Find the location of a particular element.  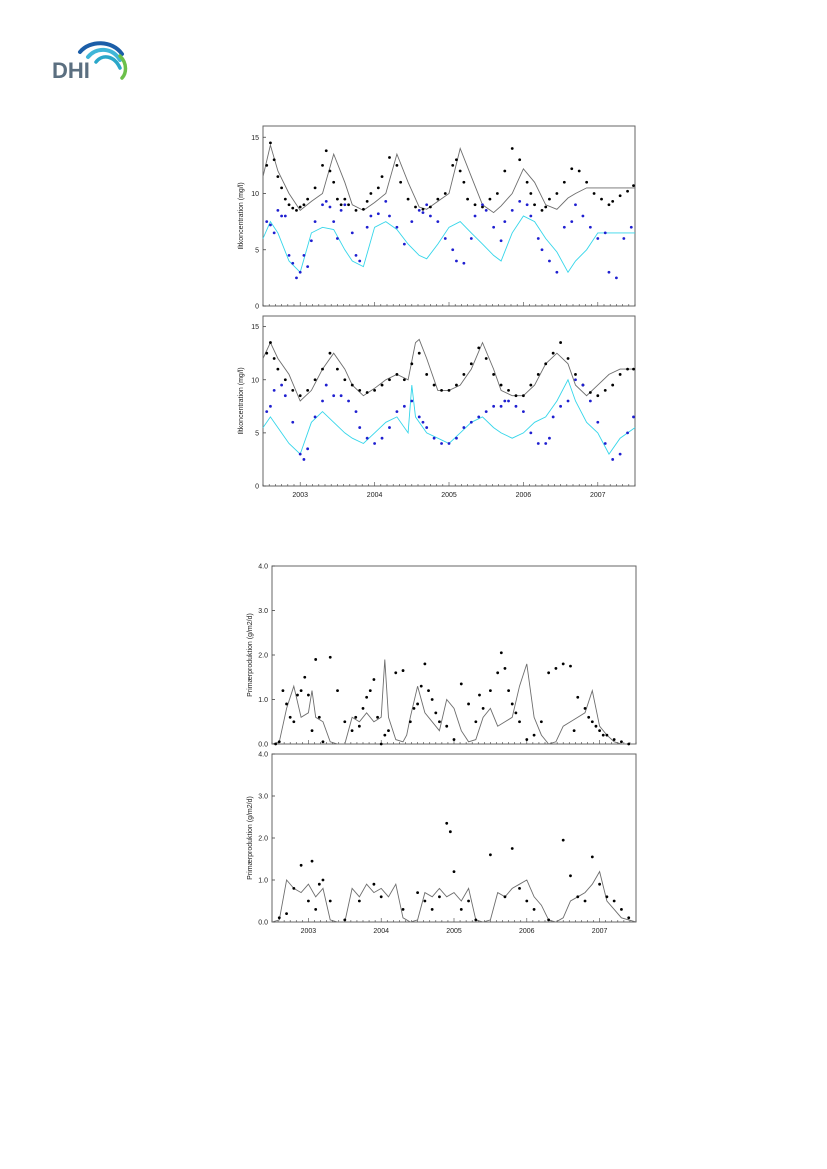

oxygen-top-ytick-label: 5 is located at coordinates (257, 250).